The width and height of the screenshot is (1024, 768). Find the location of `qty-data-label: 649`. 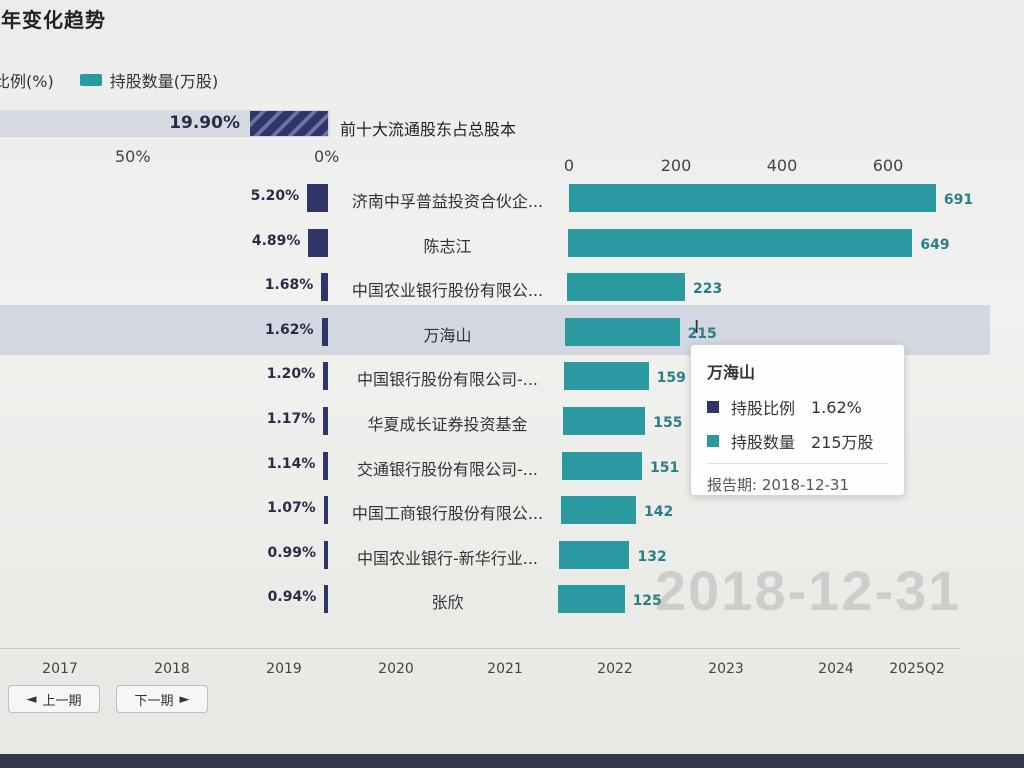

qty-data-label: 649 is located at coordinates (935, 244).